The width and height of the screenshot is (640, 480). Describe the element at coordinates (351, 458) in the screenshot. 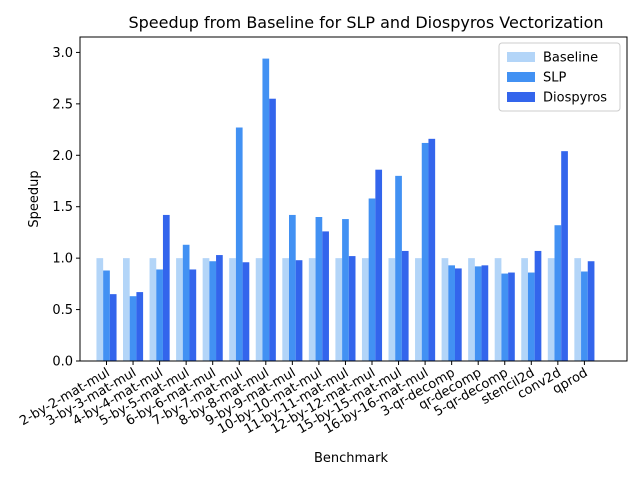

I see `x-axis-label: Benchmark` at that location.